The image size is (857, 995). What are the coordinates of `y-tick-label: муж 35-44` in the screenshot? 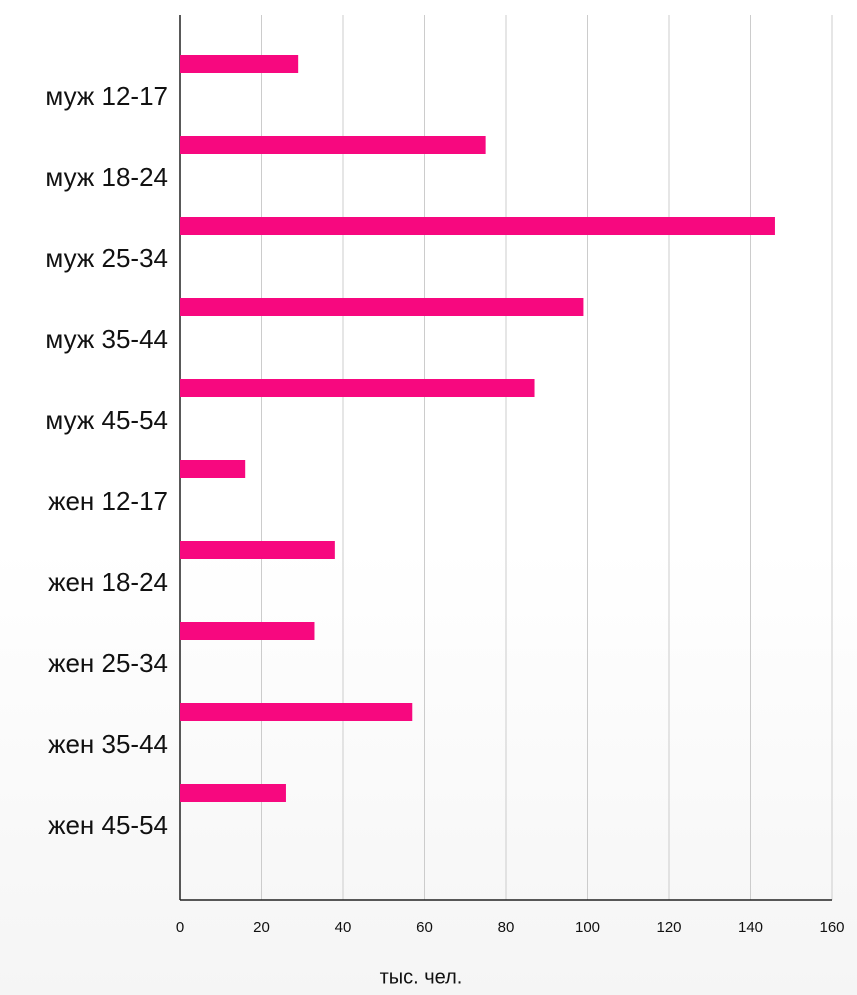 It's located at (106, 339).